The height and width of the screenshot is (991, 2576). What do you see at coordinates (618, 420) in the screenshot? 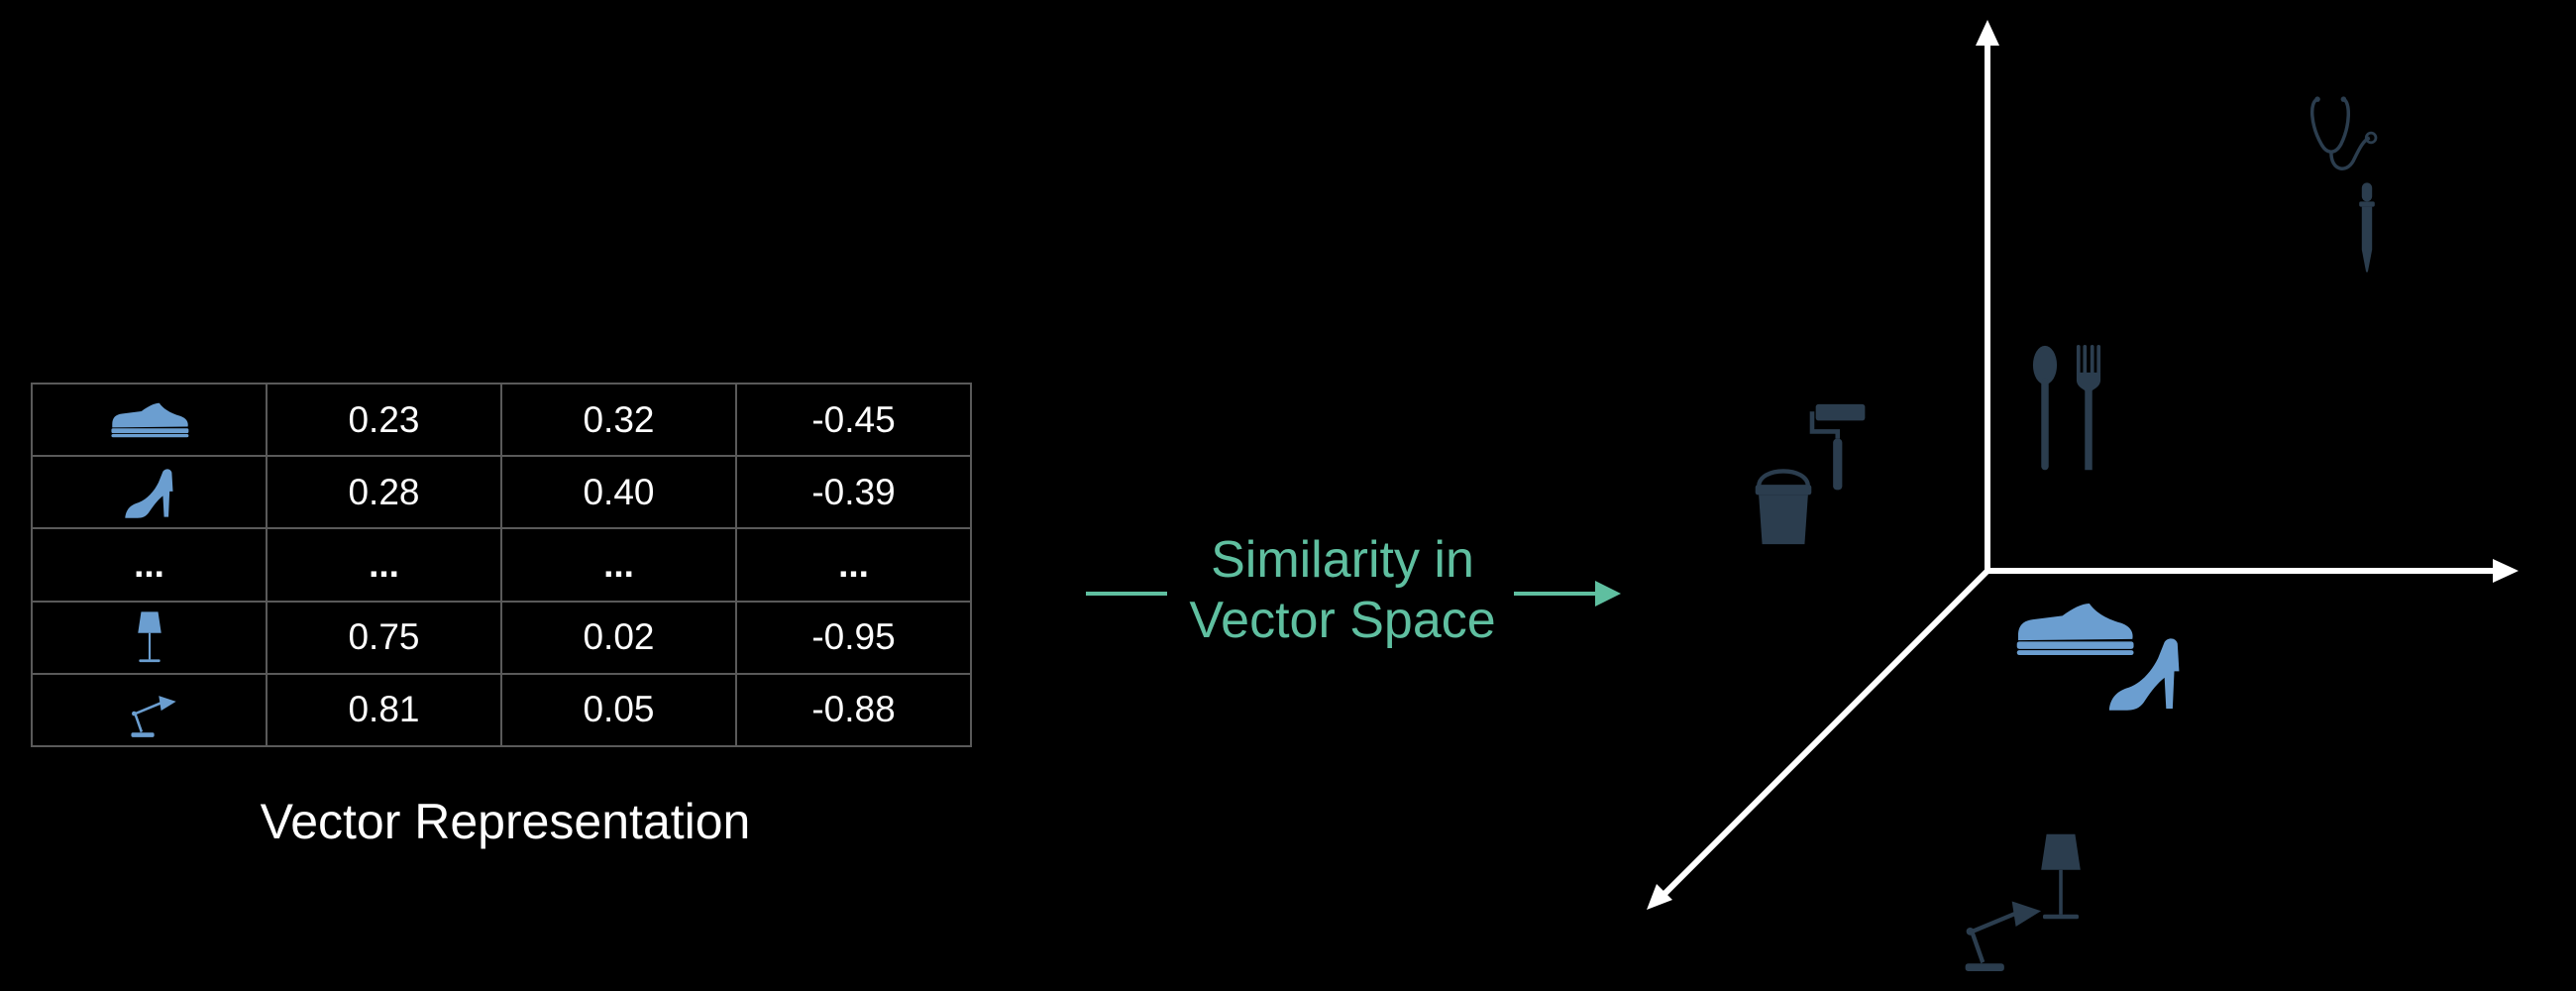
I see `table-cell: 0.32` at bounding box center [618, 420].